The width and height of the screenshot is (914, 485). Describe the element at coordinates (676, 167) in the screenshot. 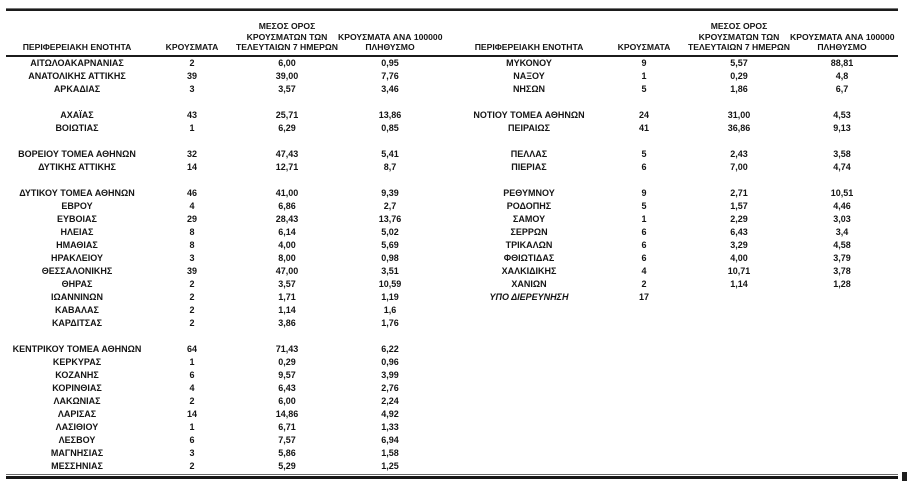

I see `row-group-right: ΠΙΕΡΙΑΣ 6 7,00 4,74` at that location.